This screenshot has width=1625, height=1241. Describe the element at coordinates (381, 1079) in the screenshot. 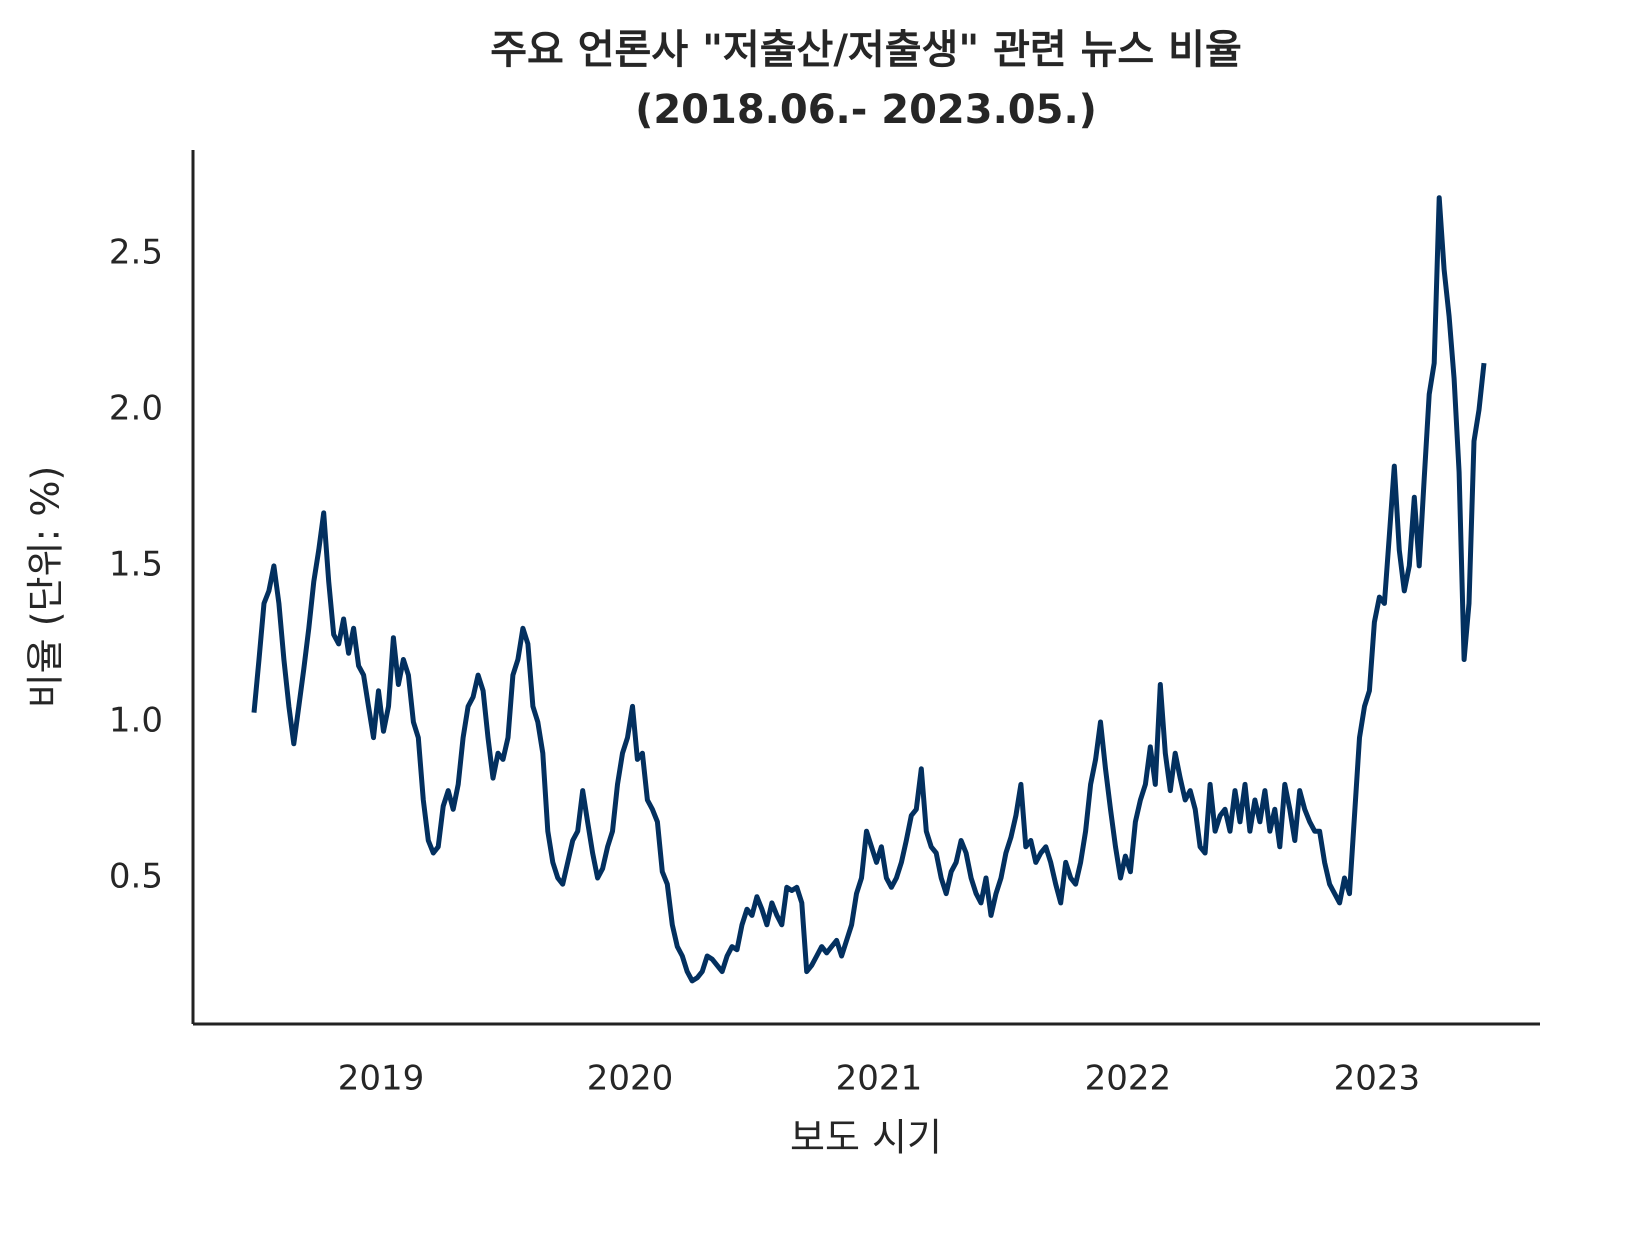

I see `x-tick-label: 2019` at that location.